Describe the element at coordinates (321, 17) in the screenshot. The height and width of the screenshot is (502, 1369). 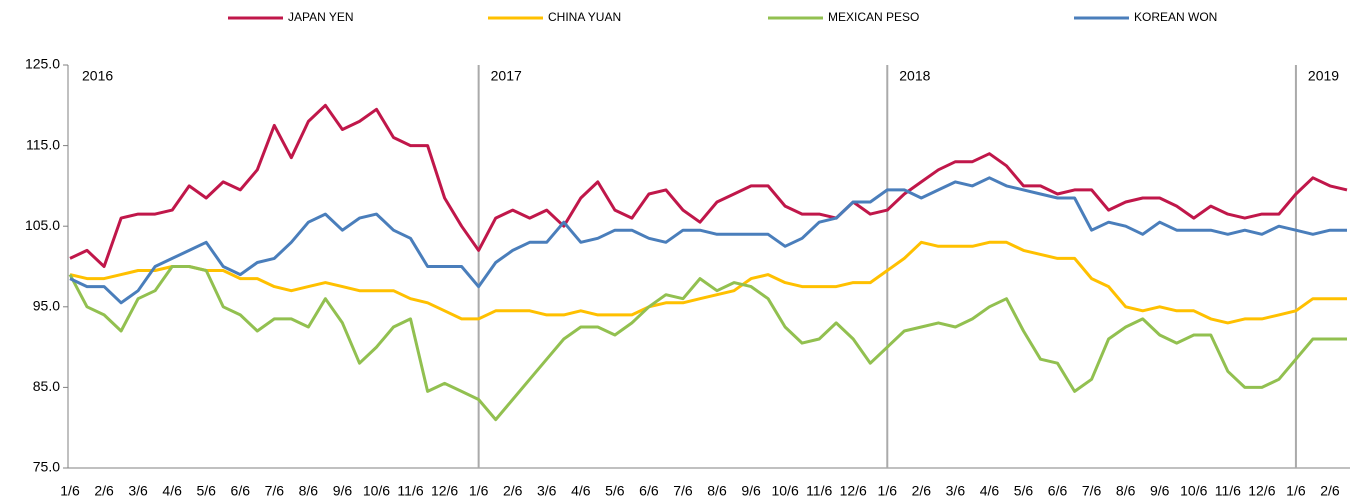
I see `legend-label: JAPAN YEN` at that location.